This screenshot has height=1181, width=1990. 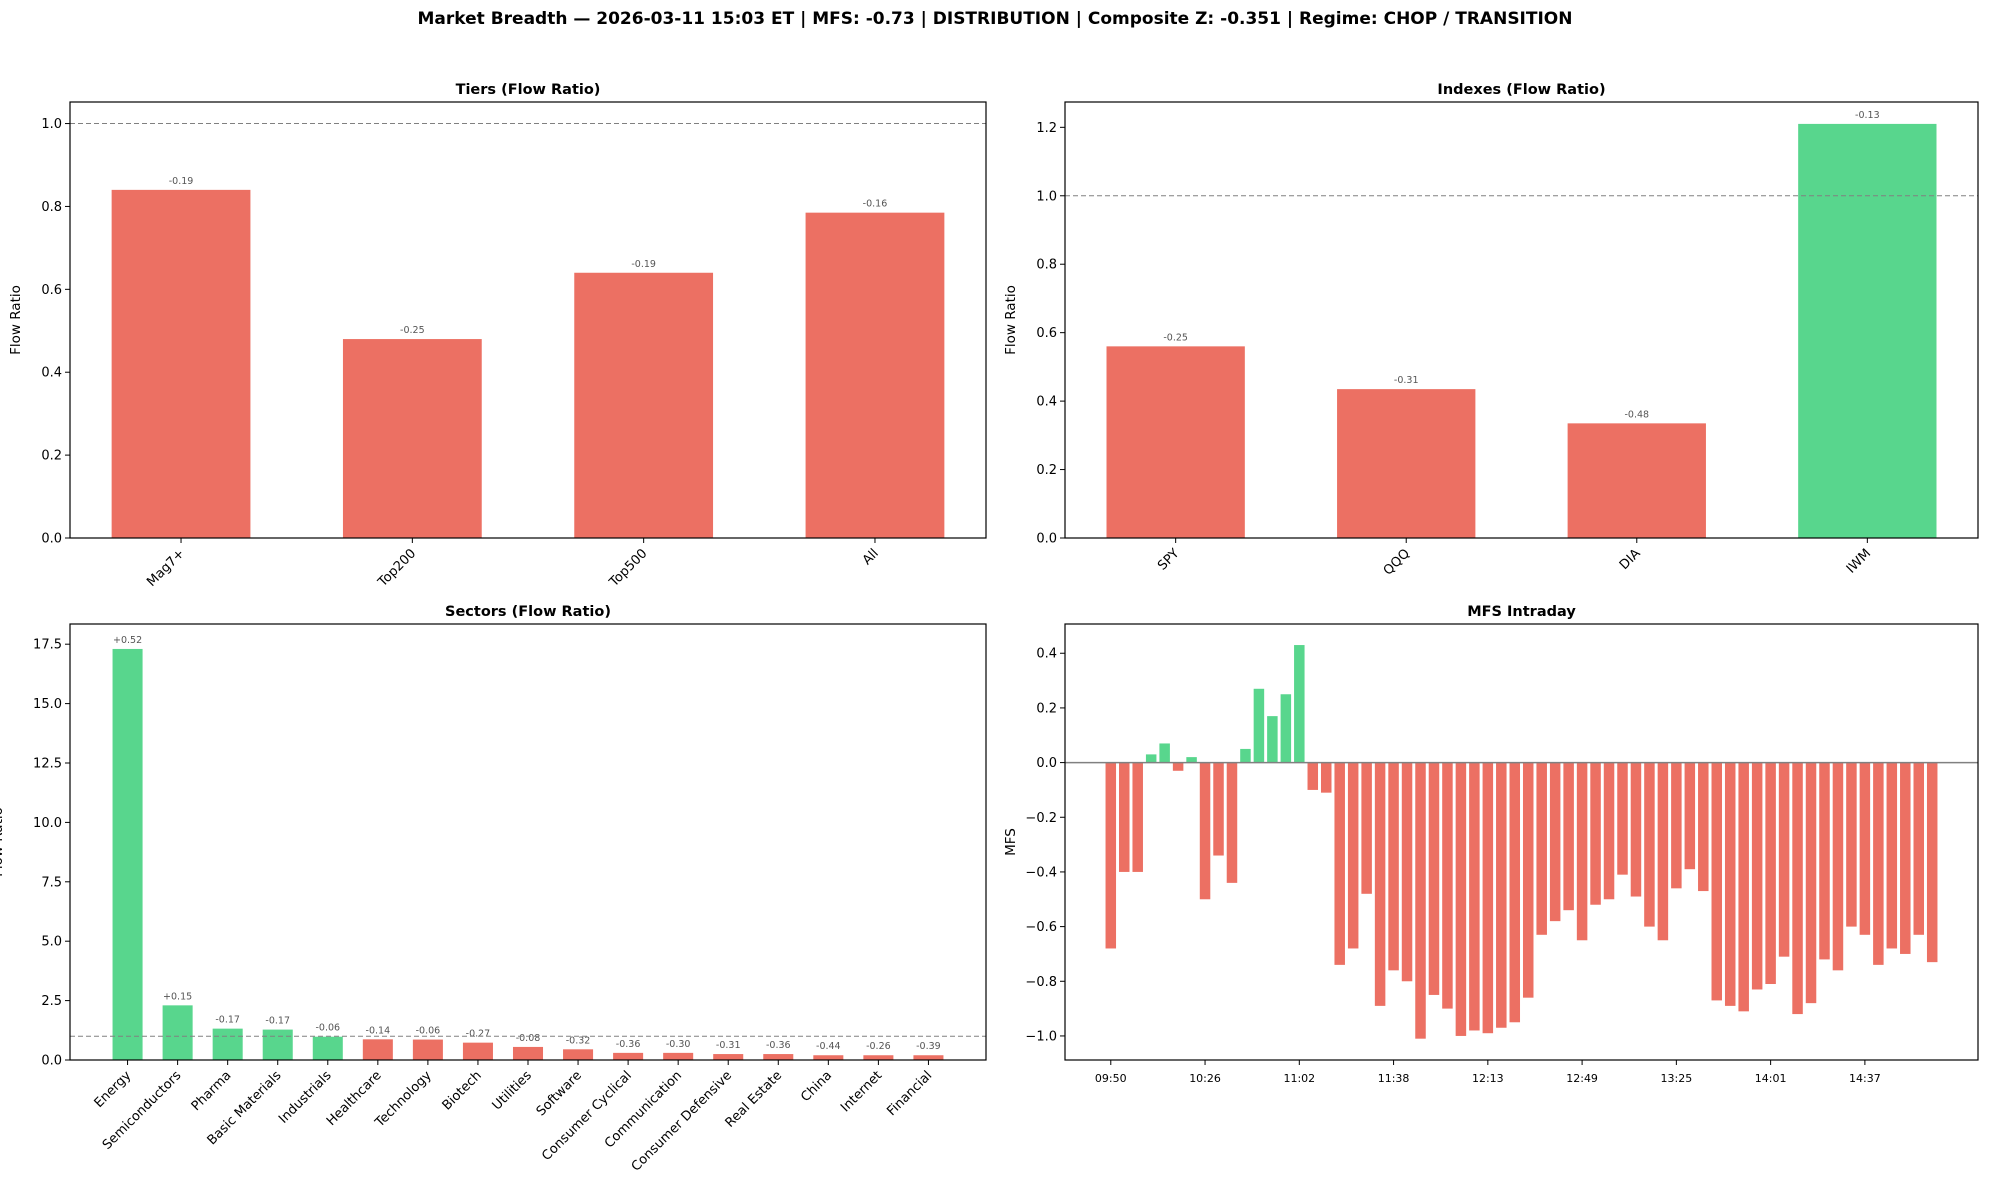 What do you see at coordinates (1168, 559) in the screenshot?
I see `x-tick-label: SPY` at bounding box center [1168, 559].